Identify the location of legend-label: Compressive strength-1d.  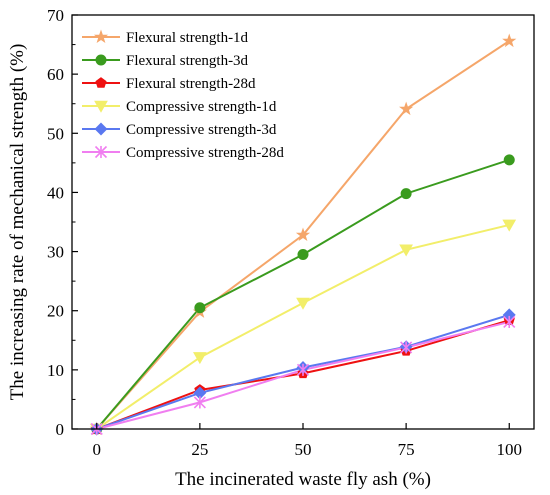
(201, 107).